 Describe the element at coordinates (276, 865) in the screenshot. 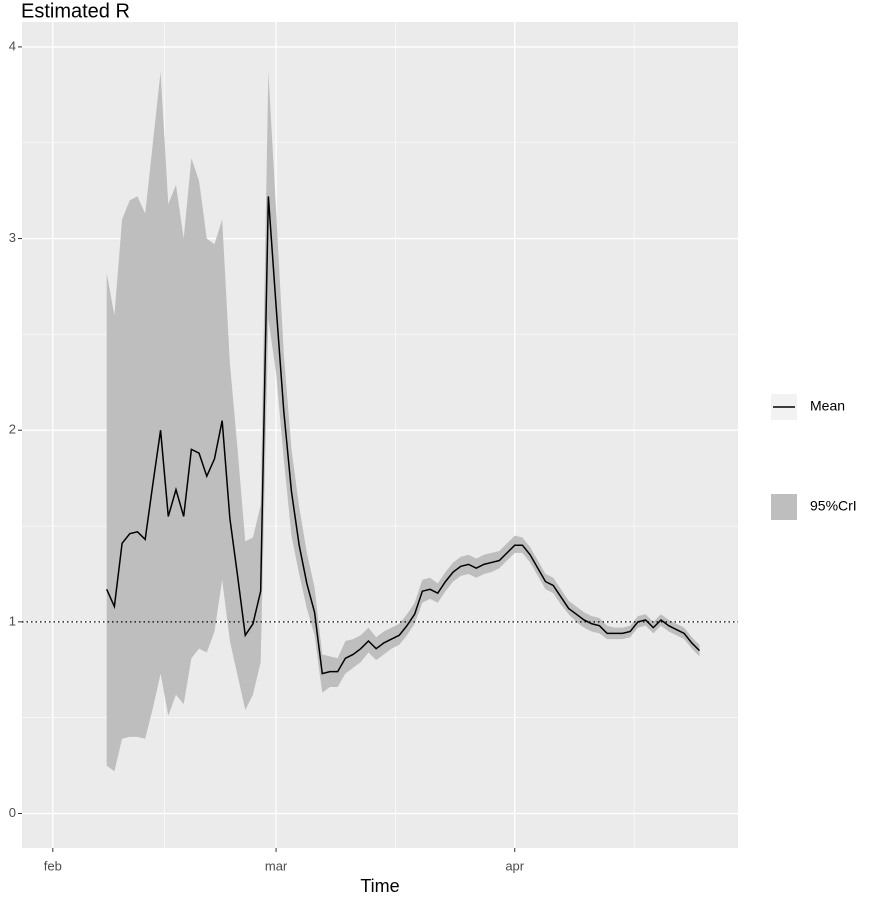

I see `x-tick-label: mar` at that location.